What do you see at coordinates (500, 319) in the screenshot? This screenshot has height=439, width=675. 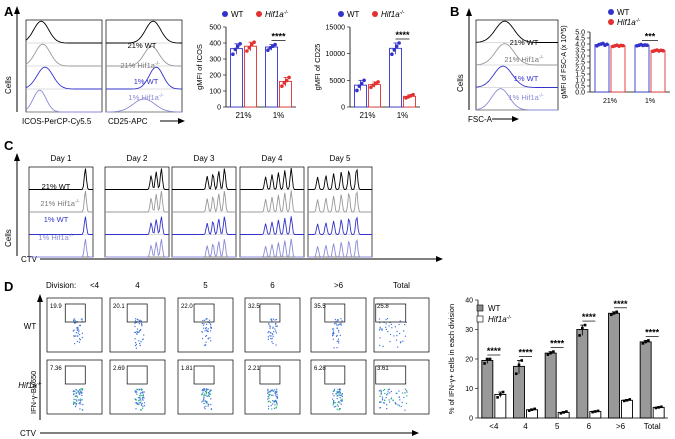 I see `legend-ifng-ko: Hif1a-/-` at bounding box center [500, 319].